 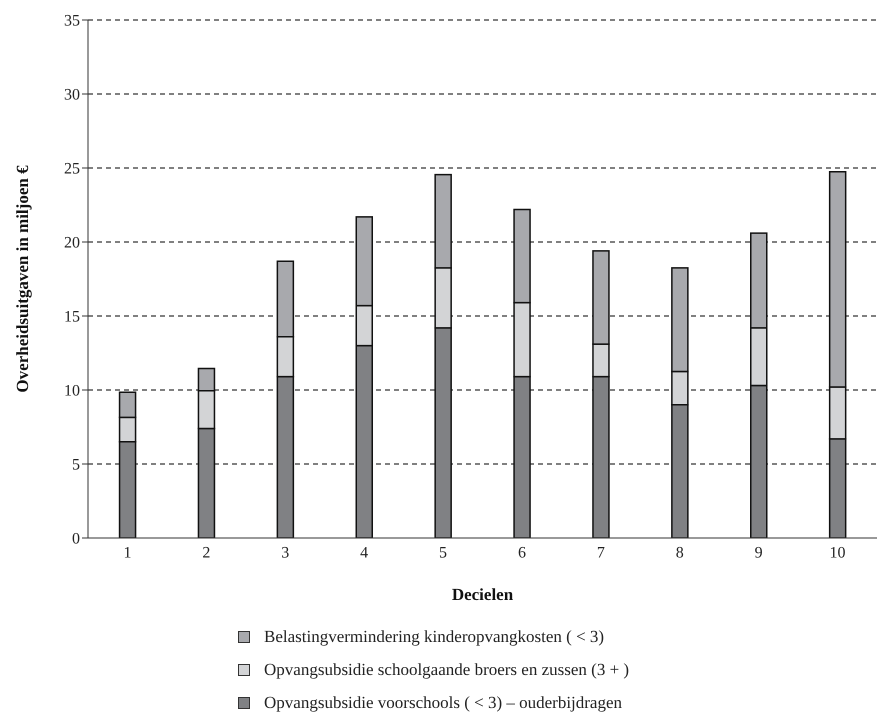 What do you see at coordinates (758, 553) in the screenshot?
I see `x-tick-label: 9` at bounding box center [758, 553].